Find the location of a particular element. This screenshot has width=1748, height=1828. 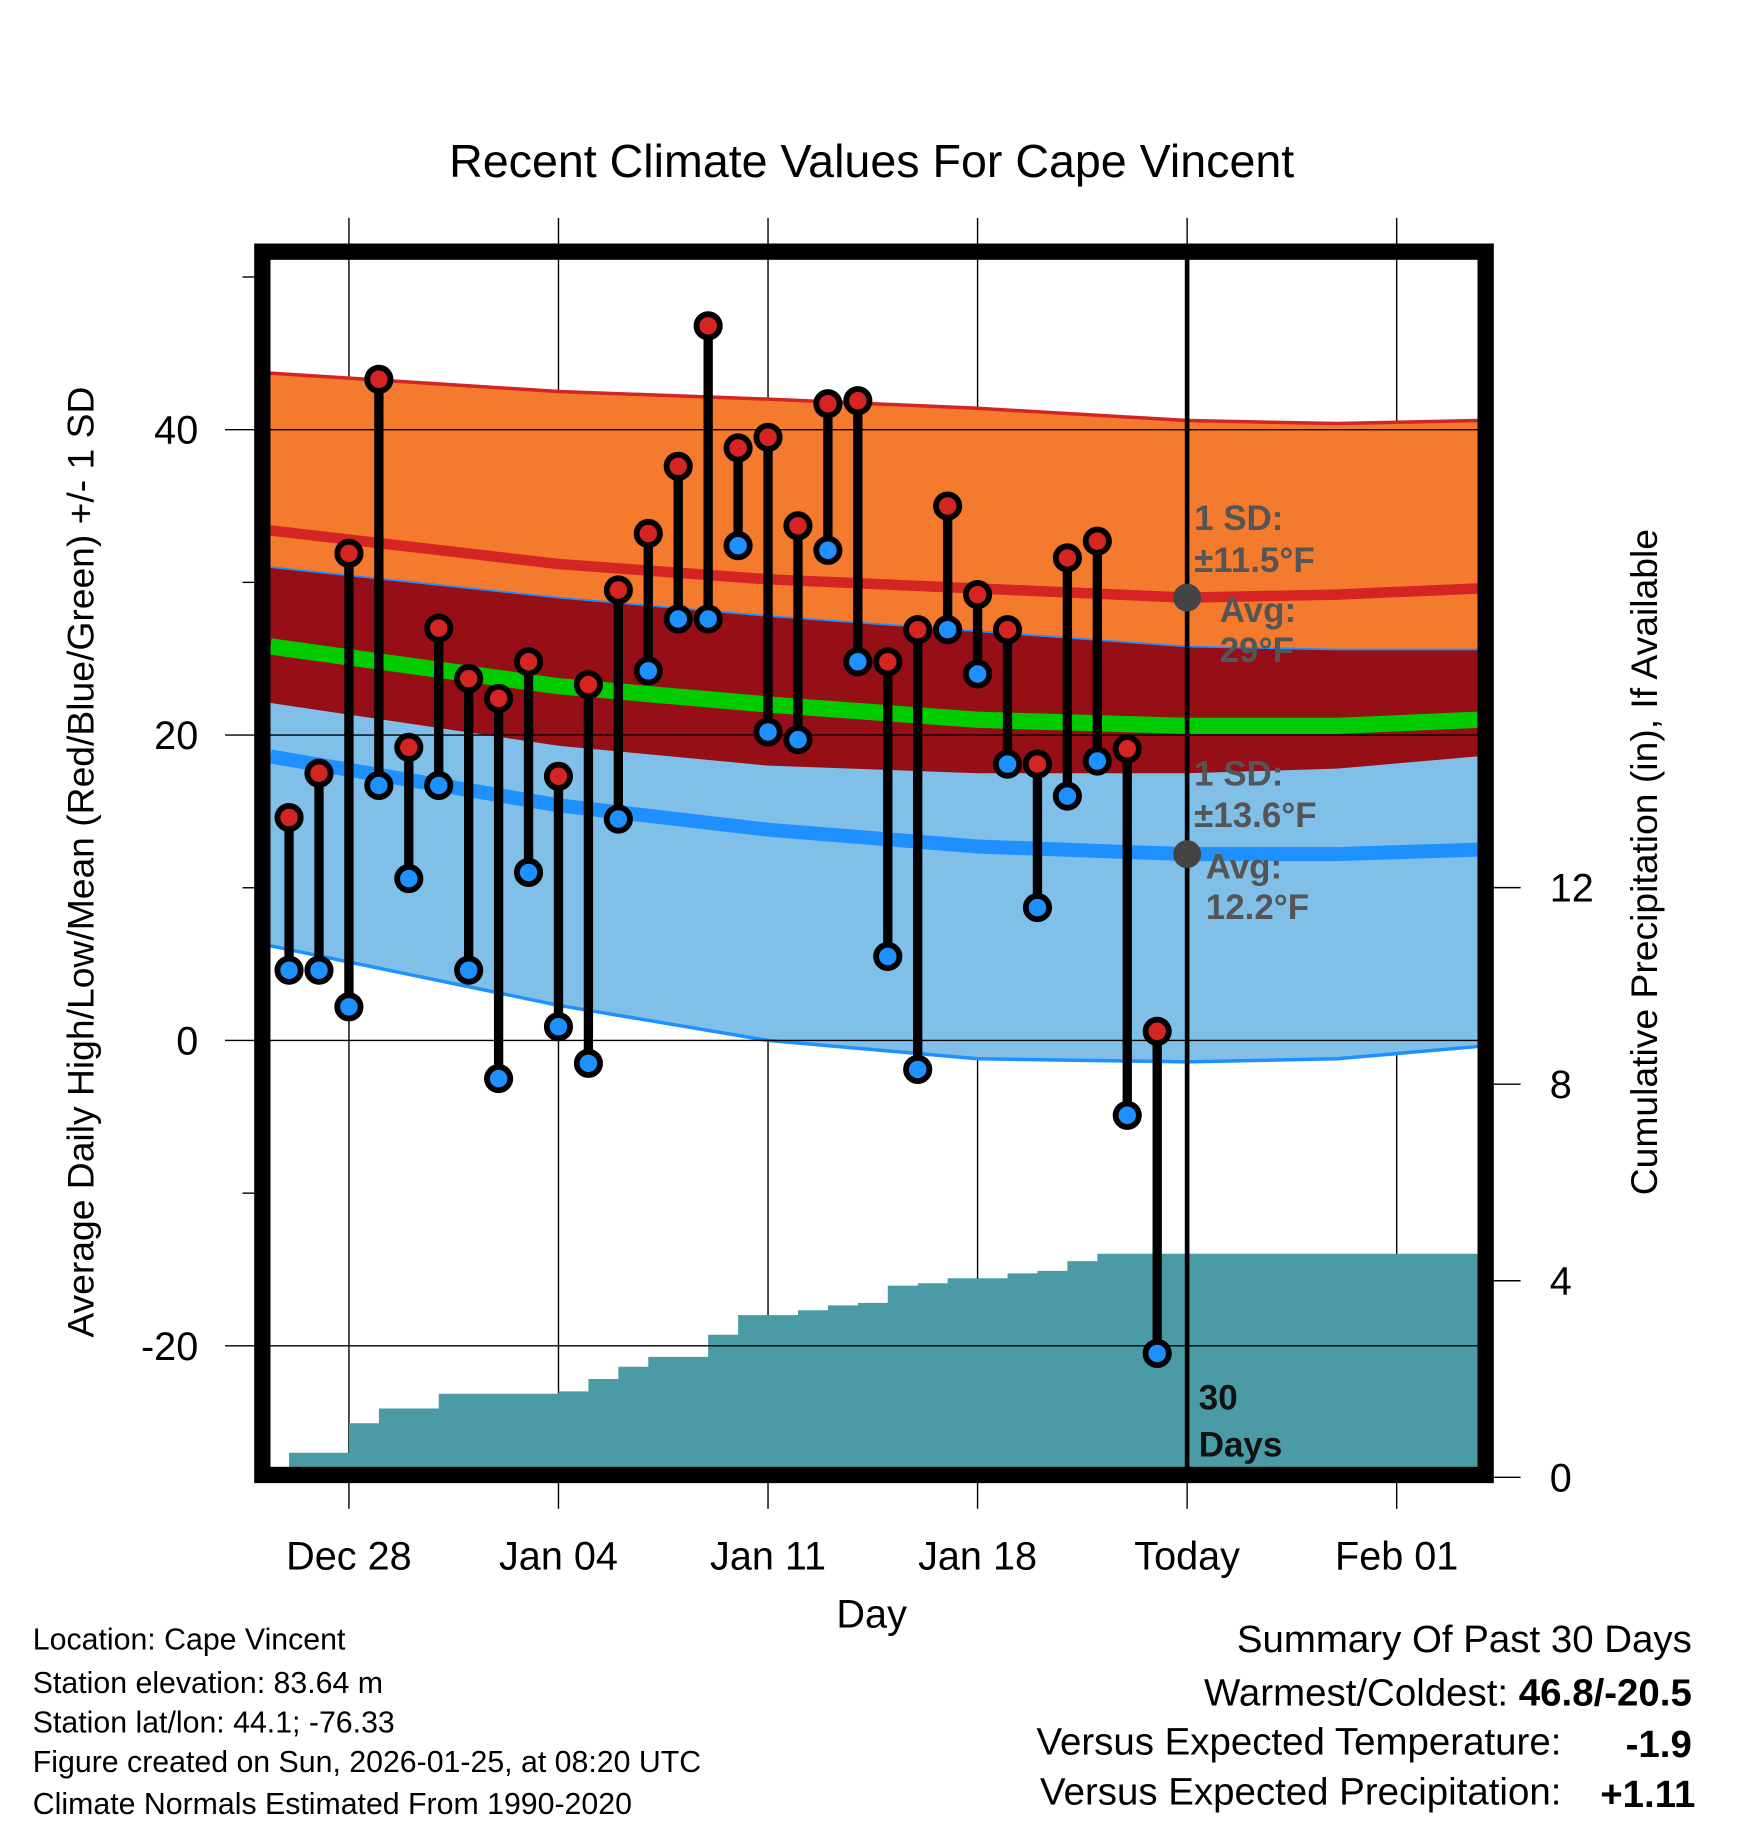

temp-value: -1.9 is located at coordinates (1659, 1744).